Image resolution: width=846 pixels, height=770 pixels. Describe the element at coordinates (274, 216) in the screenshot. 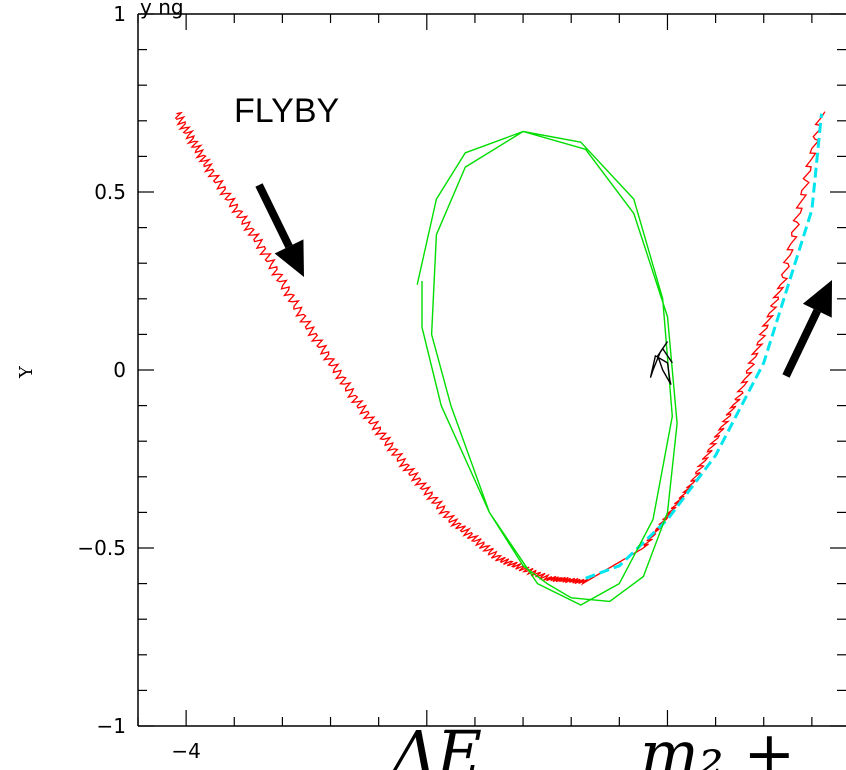

I see `arrow-down-shaft` at that location.